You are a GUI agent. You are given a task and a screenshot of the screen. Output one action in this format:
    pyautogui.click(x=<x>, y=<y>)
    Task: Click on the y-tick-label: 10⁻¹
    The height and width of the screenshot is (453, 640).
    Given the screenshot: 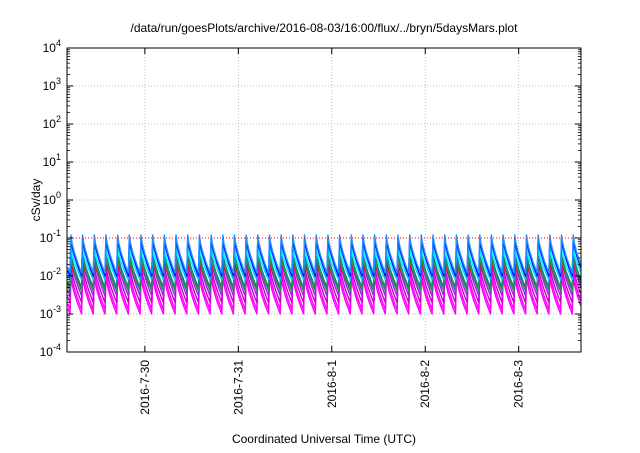 What is the action you would take?
    pyautogui.click(x=50, y=236)
    